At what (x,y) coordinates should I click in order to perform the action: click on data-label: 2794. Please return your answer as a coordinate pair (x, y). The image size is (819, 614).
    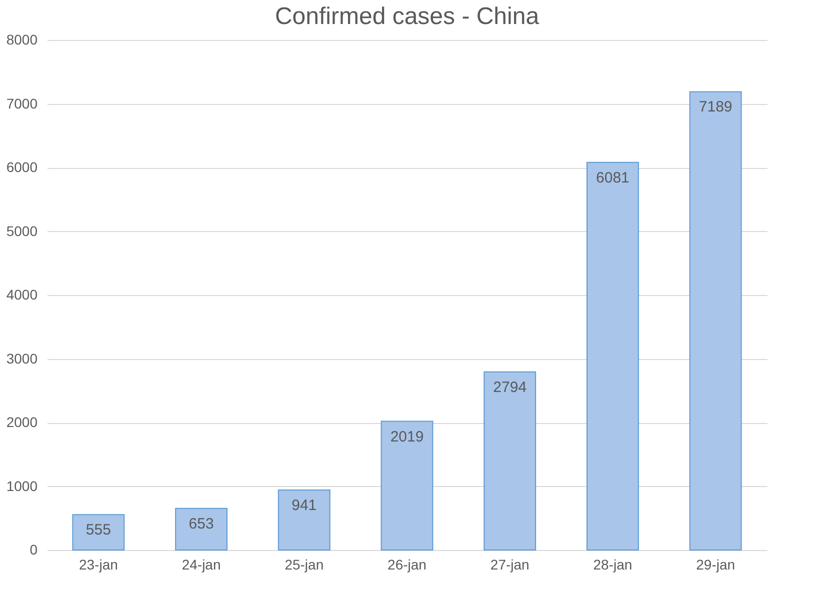
    Looking at the image, I should click on (510, 387).